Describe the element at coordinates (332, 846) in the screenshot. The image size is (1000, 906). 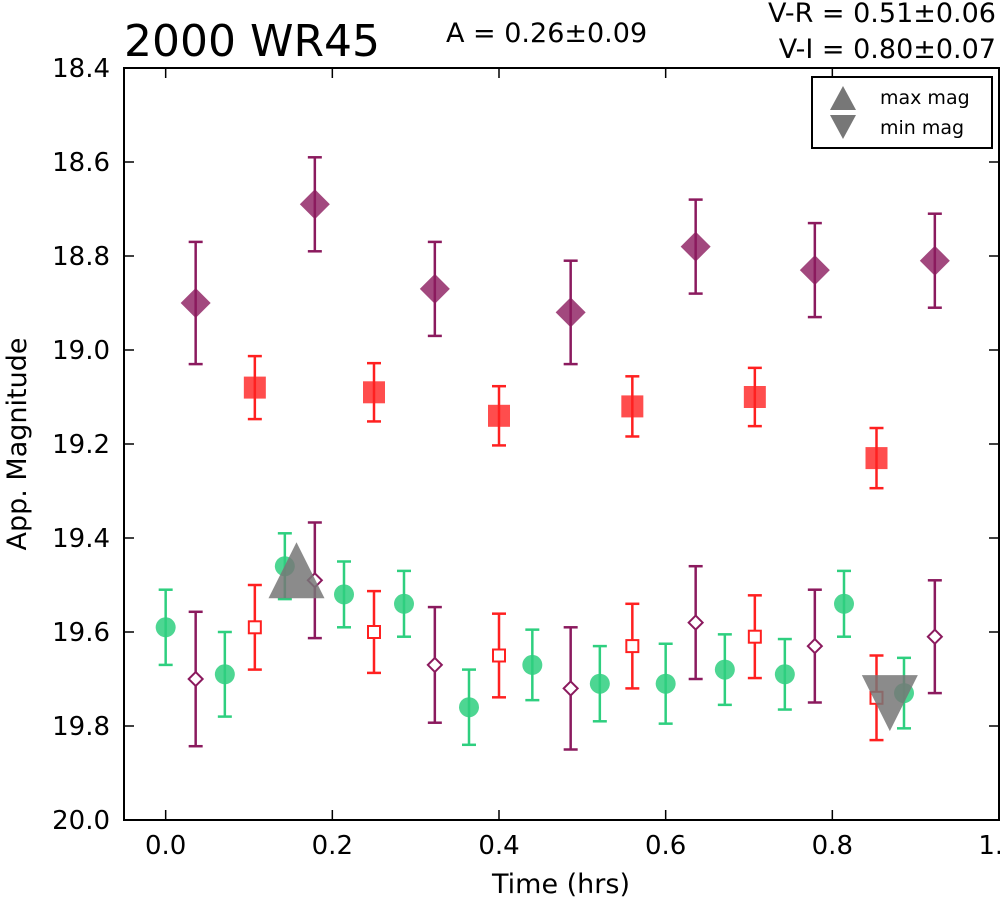
I see `x-tick-label: 0.2` at that location.